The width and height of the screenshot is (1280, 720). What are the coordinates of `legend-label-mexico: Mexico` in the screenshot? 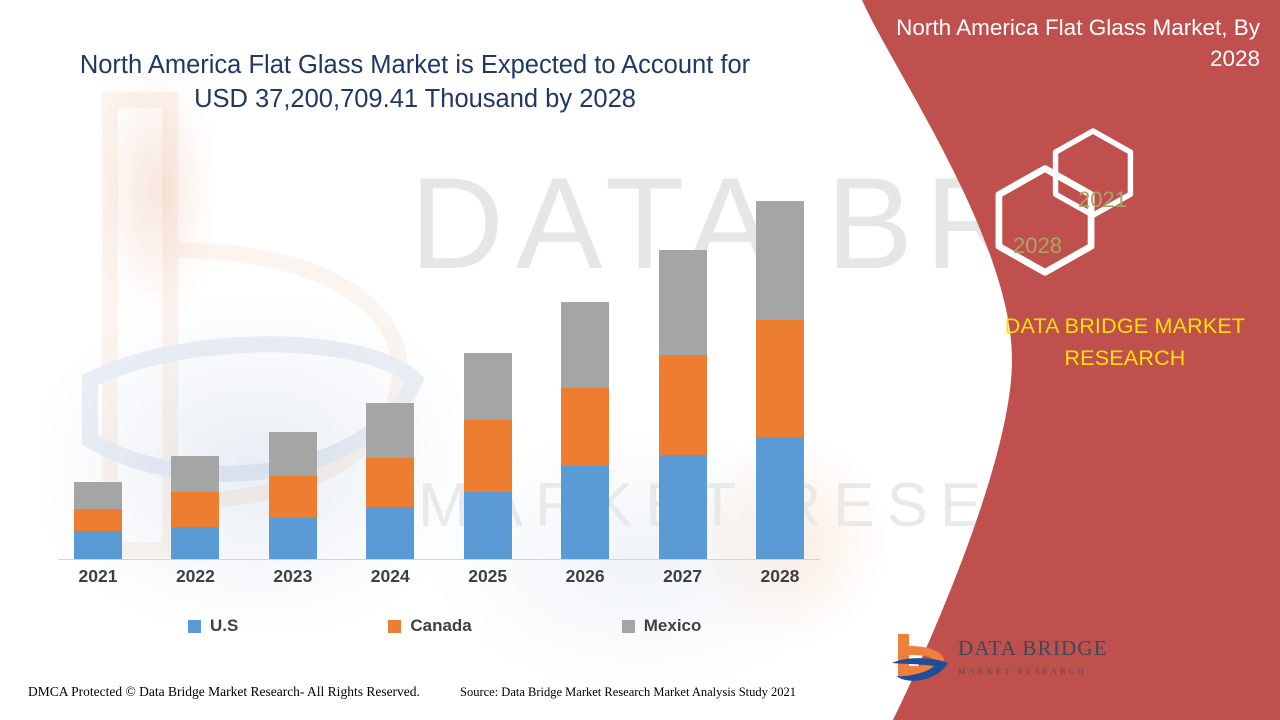 It's located at (672, 625).